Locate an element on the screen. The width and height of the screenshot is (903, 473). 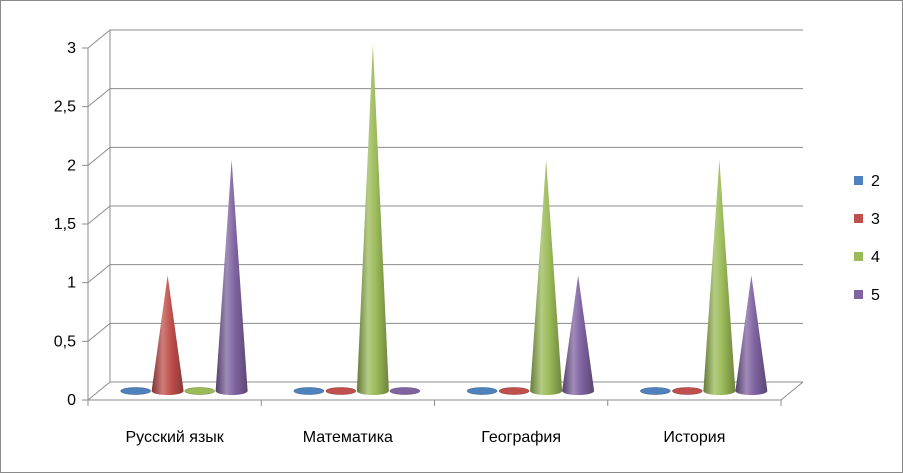
y-tick-label: 0 is located at coordinates (71, 400).